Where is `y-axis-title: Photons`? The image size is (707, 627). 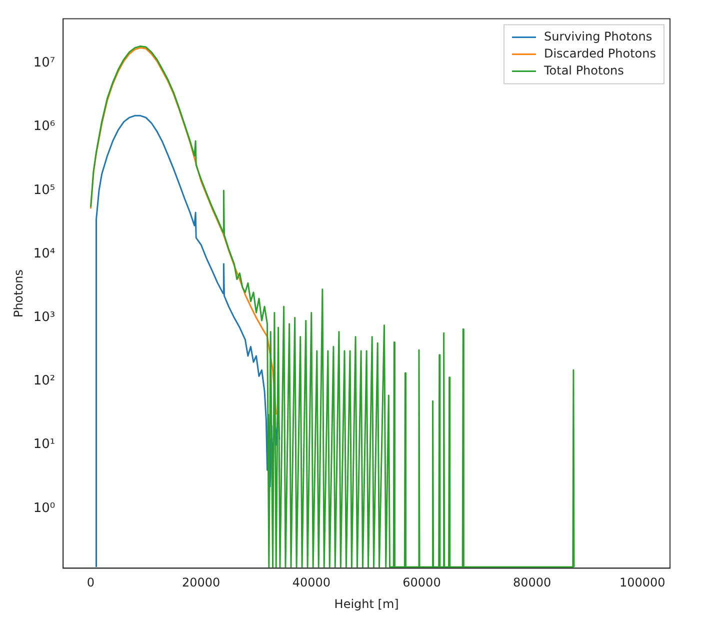 y-axis-title: Photons is located at coordinates (18, 293).